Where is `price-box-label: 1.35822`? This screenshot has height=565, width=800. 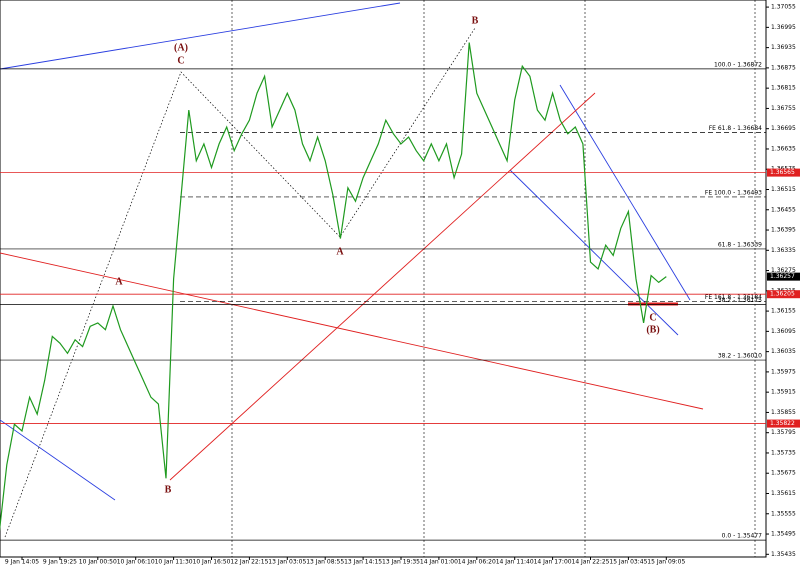
price-box-label: 1.35822 is located at coordinates (782, 423).